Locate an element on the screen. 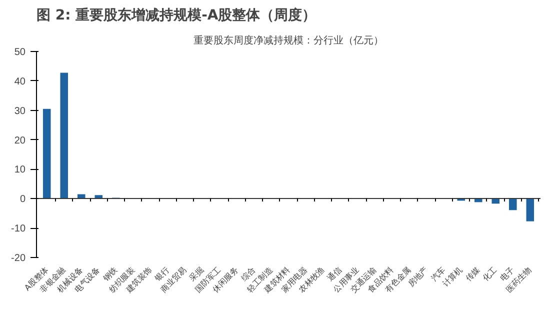 The image size is (550, 322). x-tick-label: 传媒 is located at coordinates (473, 274).